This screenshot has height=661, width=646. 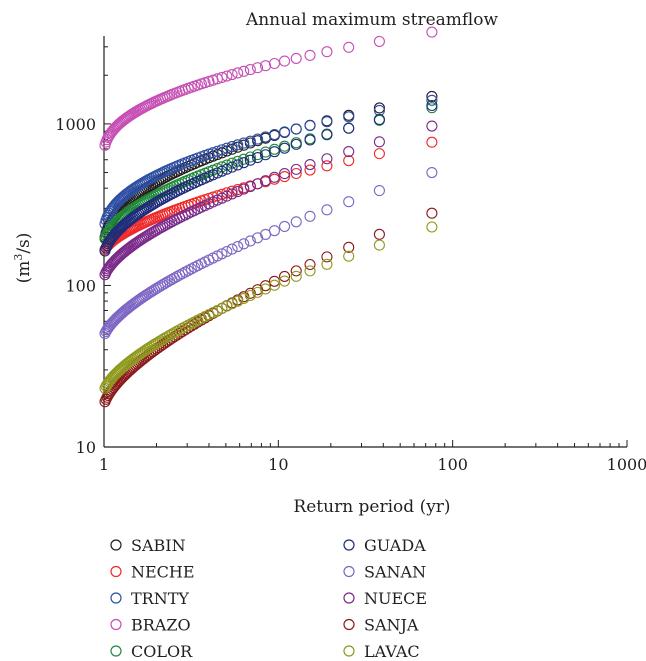 What do you see at coordinates (24, 272) in the screenshot?
I see `y-axis-label-base: (m` at bounding box center [24, 272].